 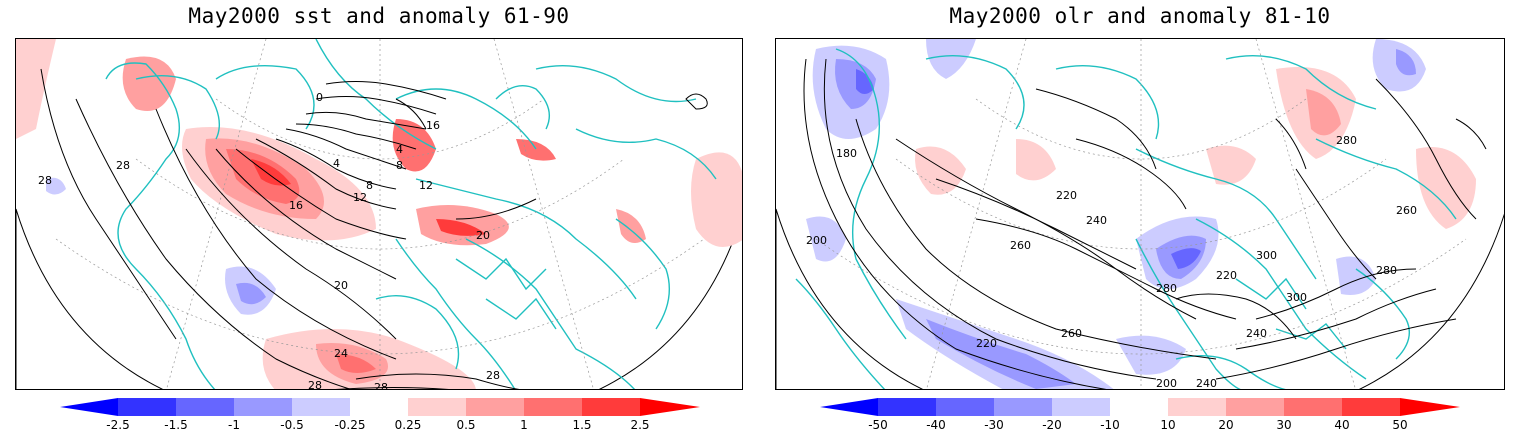 I want to click on colorbar-tick: 40, so click(x=1342, y=425).